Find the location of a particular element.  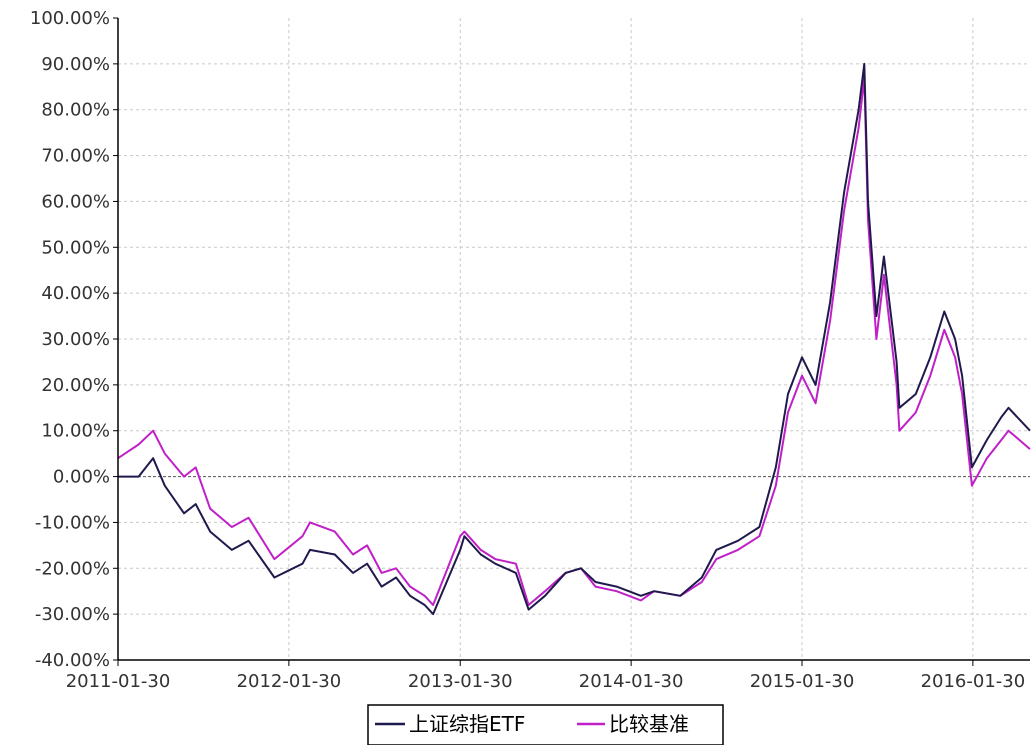

y-tick-label: 60.00% is located at coordinates (75, 201).